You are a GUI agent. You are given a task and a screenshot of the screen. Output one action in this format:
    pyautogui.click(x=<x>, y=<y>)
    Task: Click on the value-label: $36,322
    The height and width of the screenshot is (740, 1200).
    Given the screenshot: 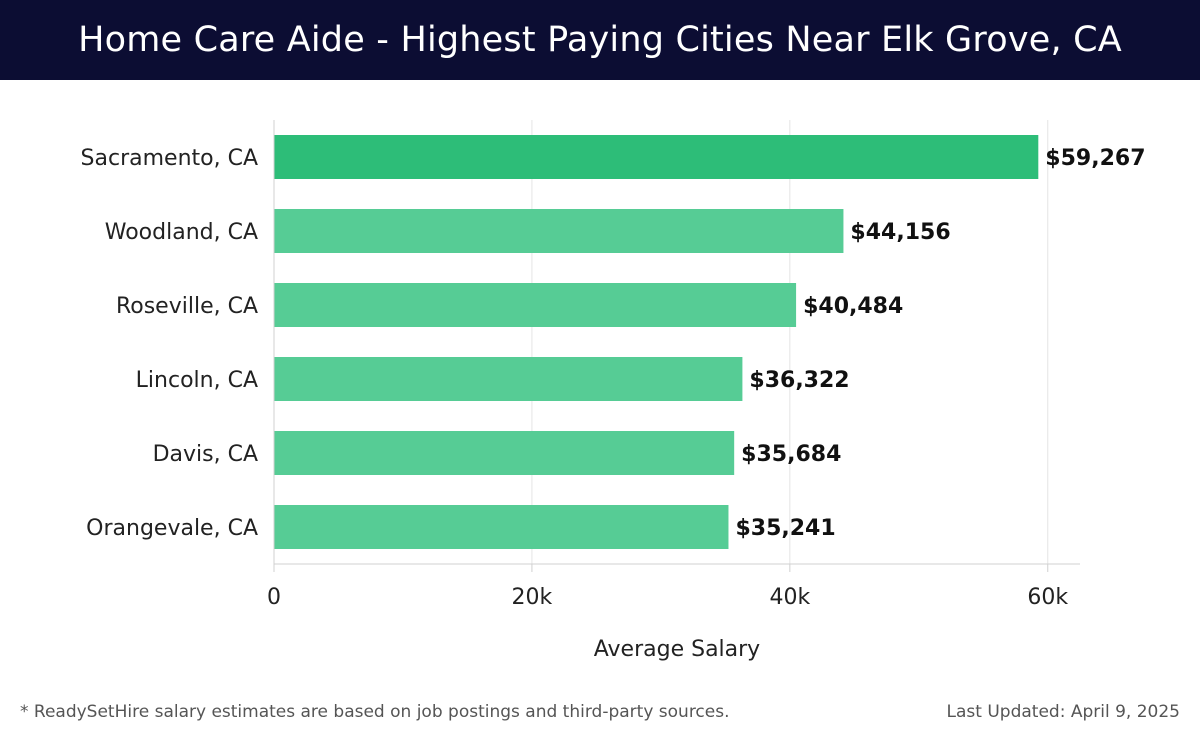 What is the action you would take?
    pyautogui.click(x=799, y=380)
    